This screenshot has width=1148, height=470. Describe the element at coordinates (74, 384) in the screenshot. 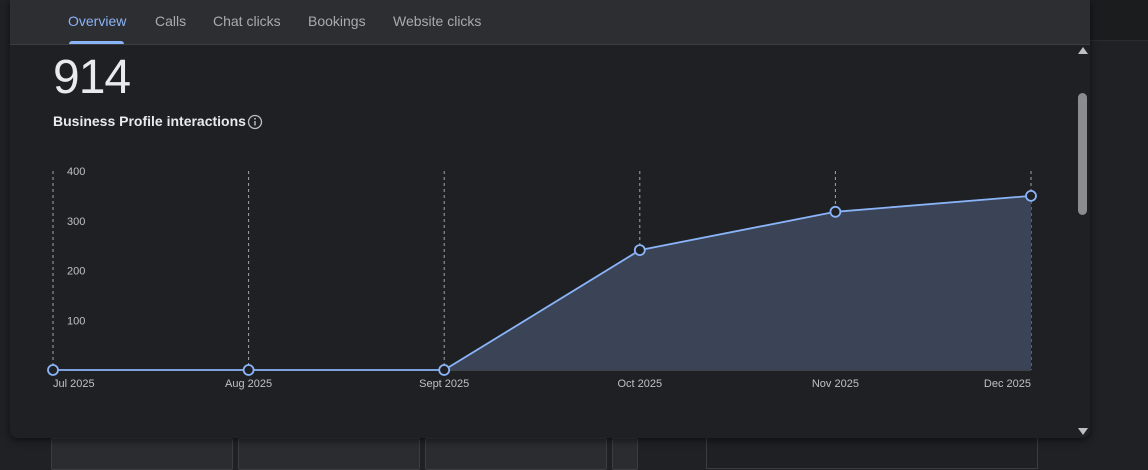

I see `x-tick-label: Jul 2025` at that location.